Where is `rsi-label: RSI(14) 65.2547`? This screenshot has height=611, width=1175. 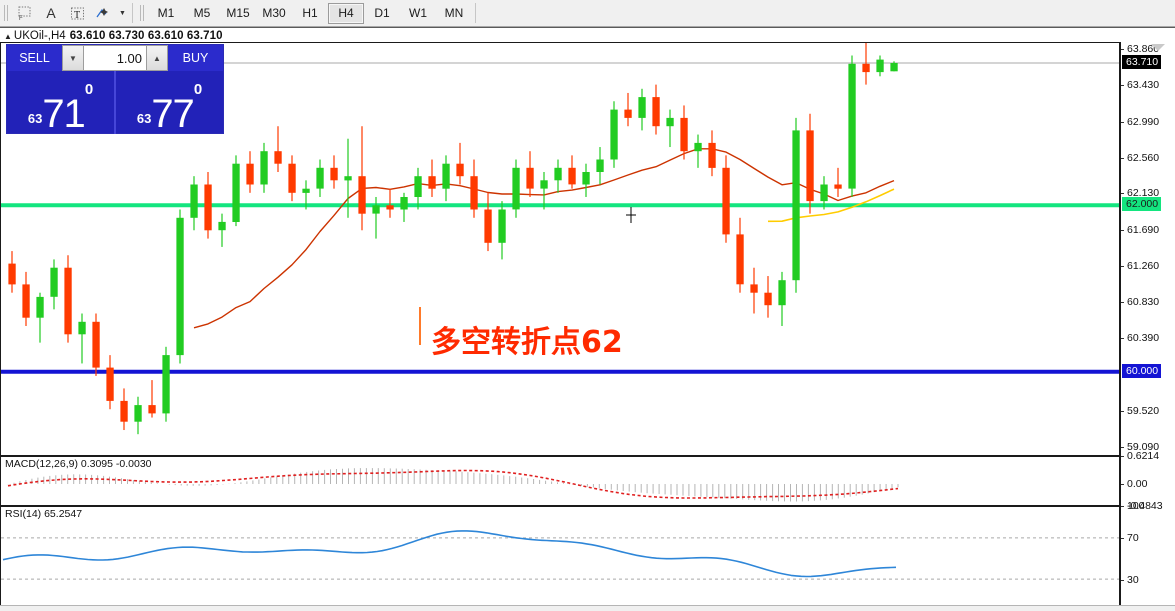 rsi-label: RSI(14) 65.2547 is located at coordinates (44, 514).